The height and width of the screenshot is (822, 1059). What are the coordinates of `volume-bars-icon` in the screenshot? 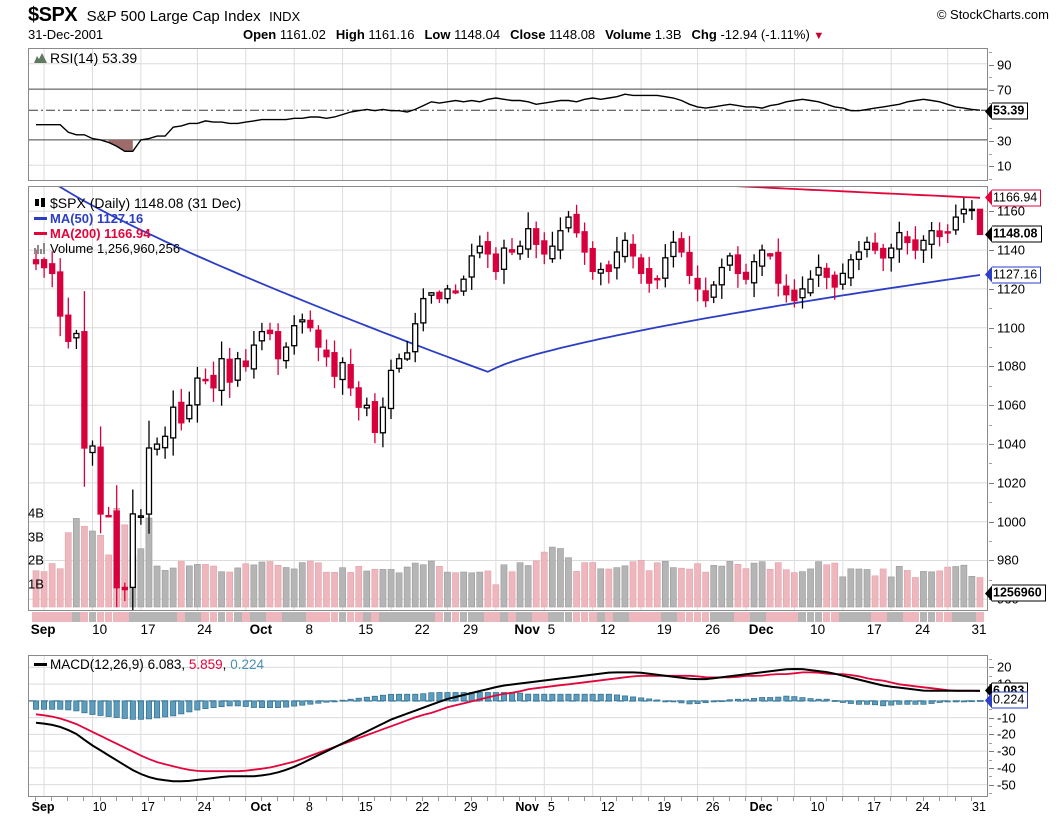 It's located at (40, 248).